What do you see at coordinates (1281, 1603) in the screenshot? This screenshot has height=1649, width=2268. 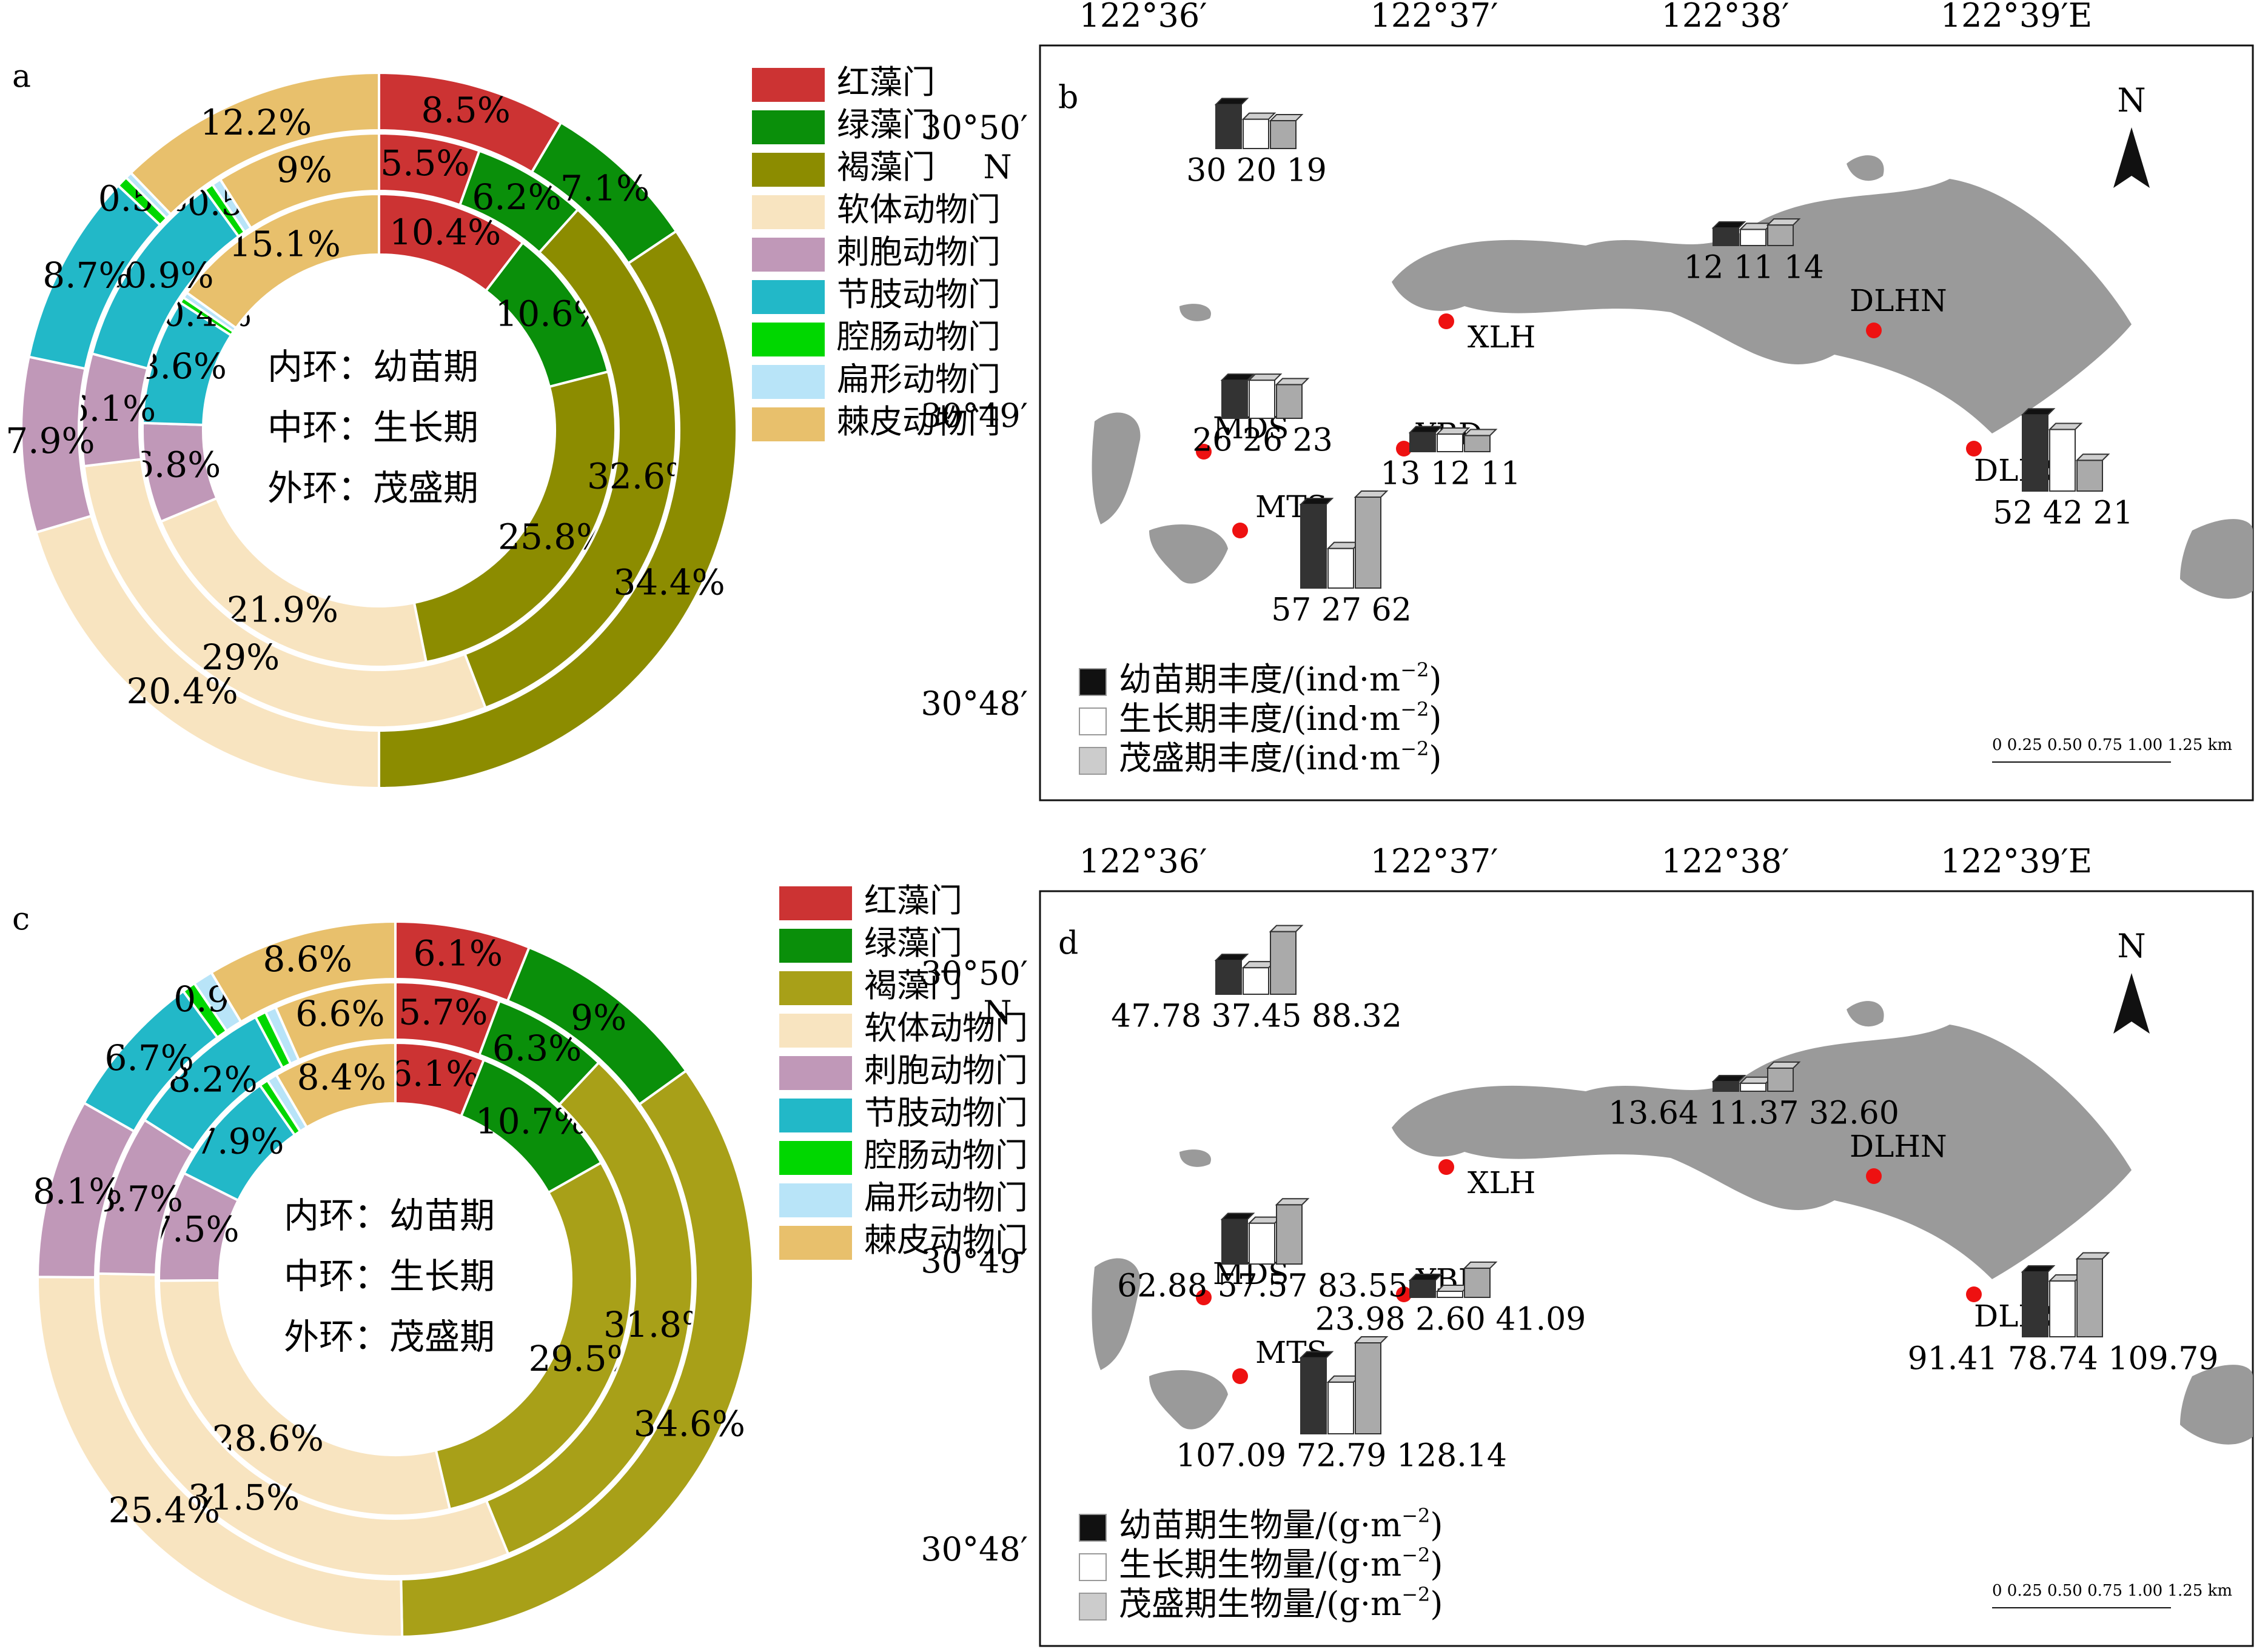 I see `legend-label: 茂盛期生物量/(g·m−2)` at bounding box center [1281, 1603].